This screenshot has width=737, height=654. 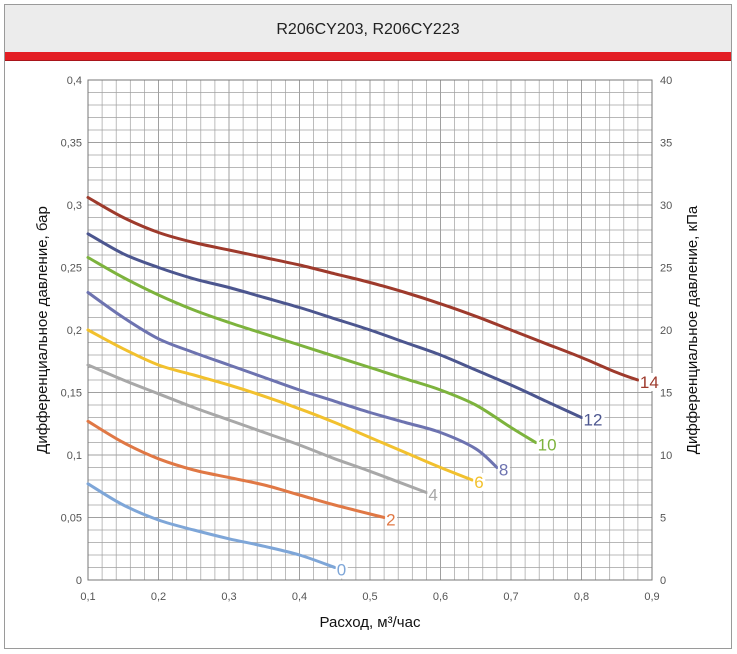 I want to click on y-left-tick-label: 0,3, so click(x=74, y=206).